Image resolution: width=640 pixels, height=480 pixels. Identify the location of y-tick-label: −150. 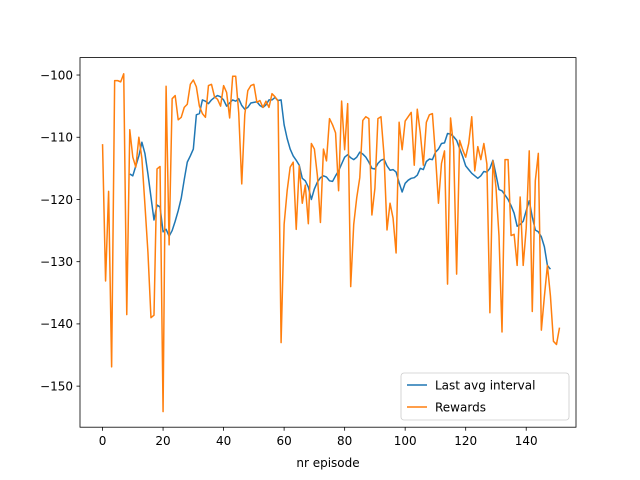
(56, 386).